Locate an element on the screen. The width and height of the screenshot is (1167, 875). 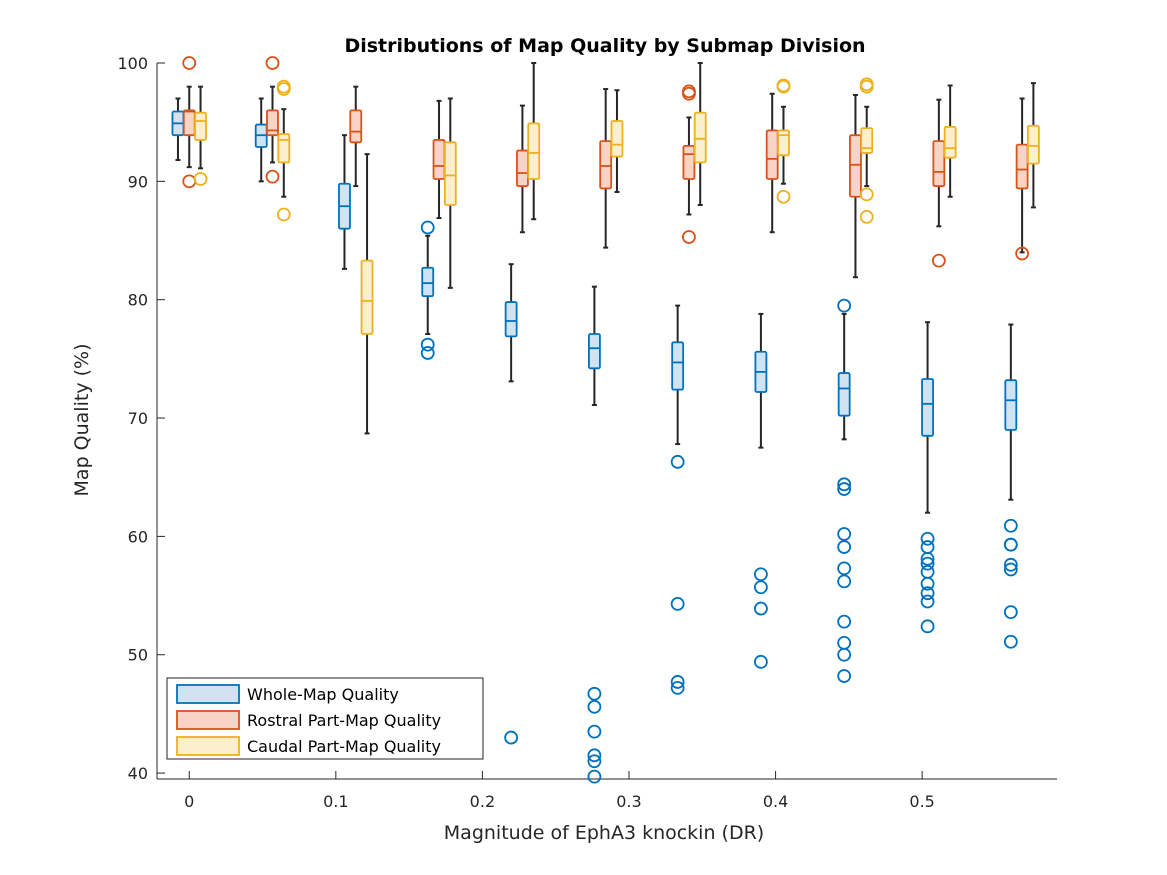
legend-swatch is located at coordinates (208, 694).